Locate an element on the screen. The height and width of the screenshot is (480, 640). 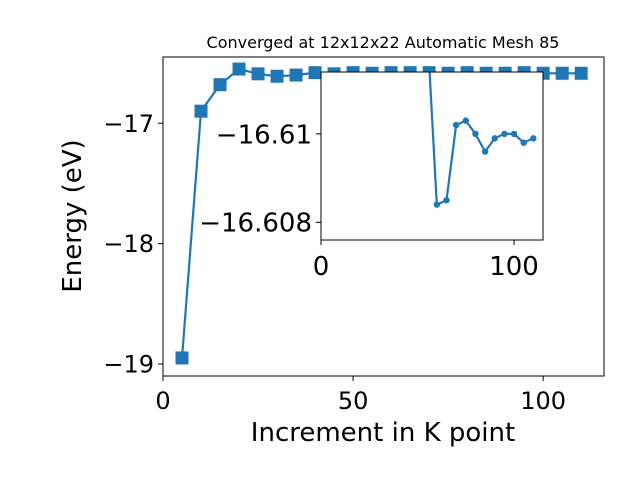
inset-x-tick-label: 0 is located at coordinates (321, 267).